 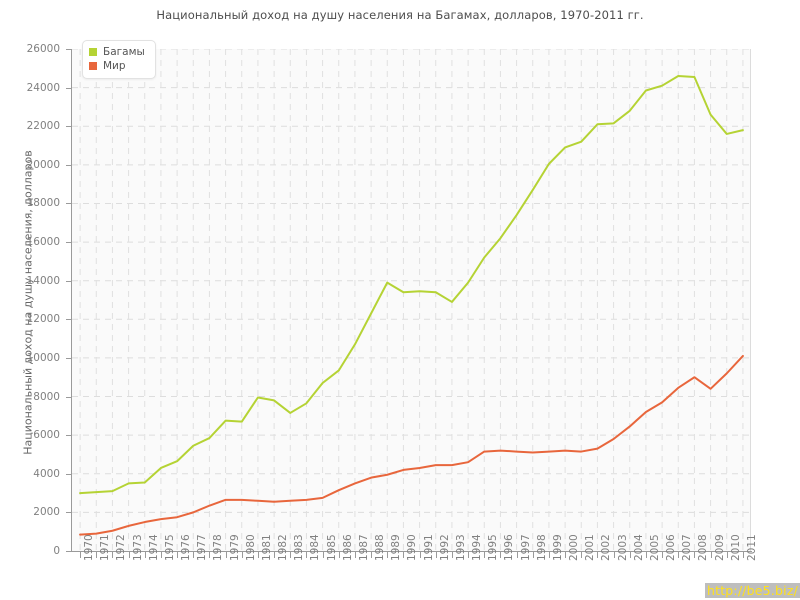 I want to click on x-tick-label: 1977, so click(x=202, y=547).